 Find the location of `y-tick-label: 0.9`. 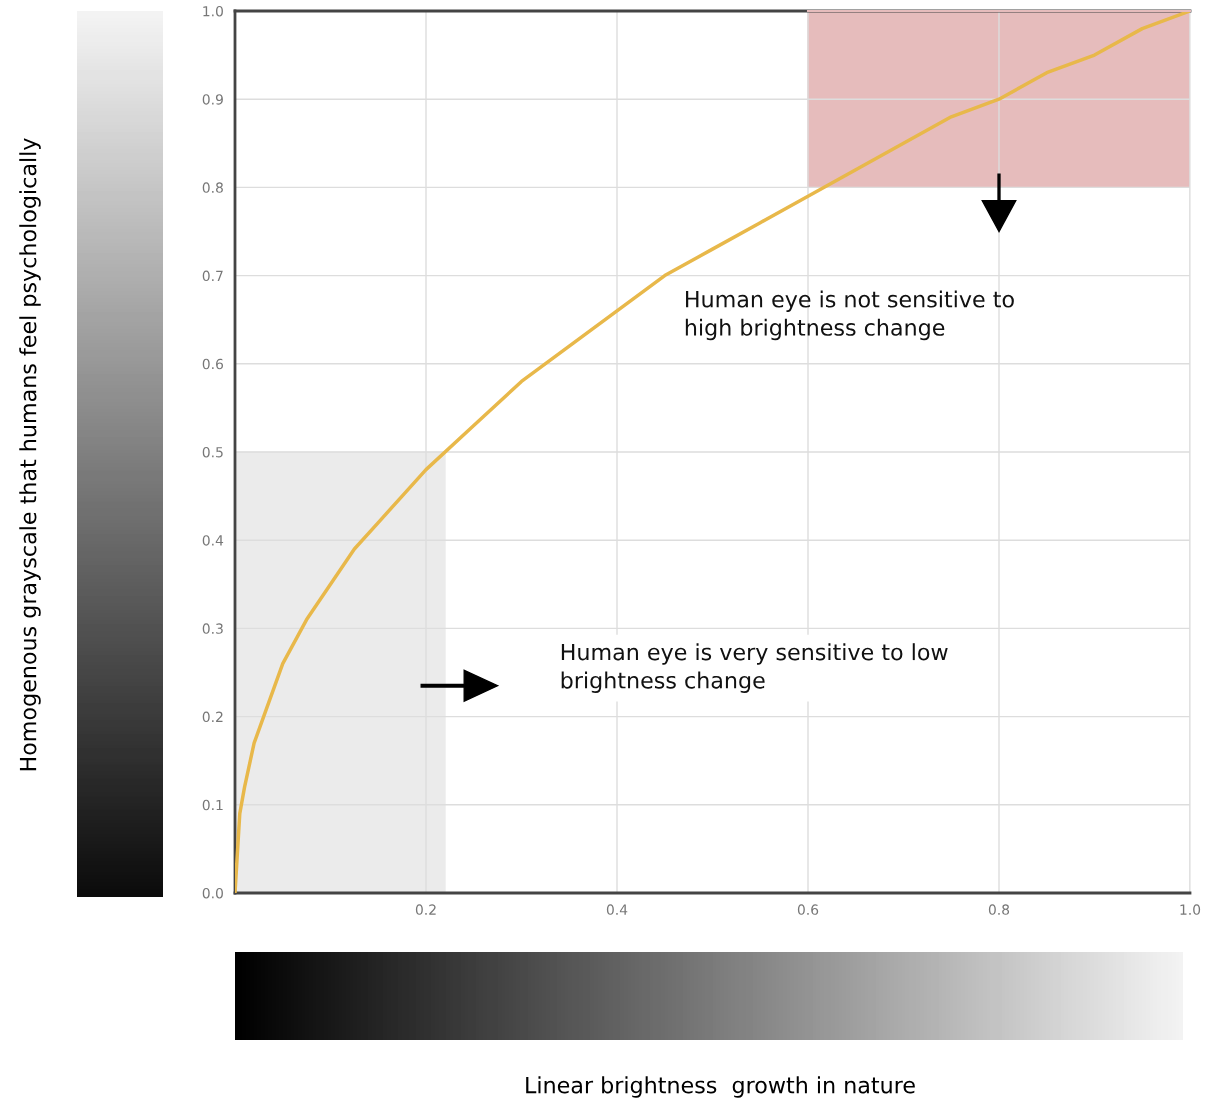

y-tick-label: 0.9 is located at coordinates (212, 99).